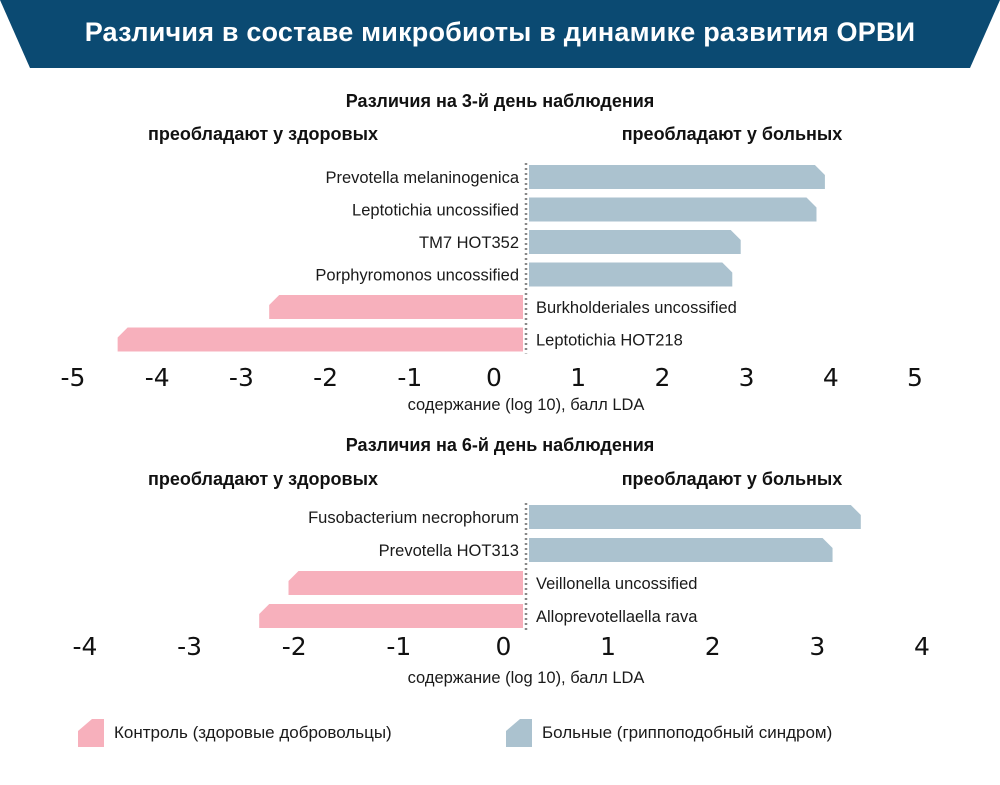  Describe the element at coordinates (831, 377) in the screenshot. I see `chart-0-tick-label: 4` at that location.